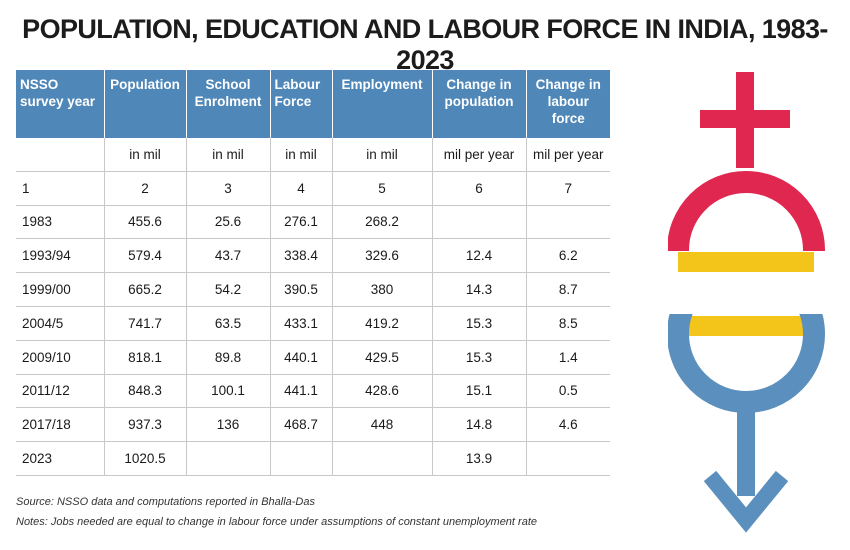 This screenshot has height=550, width=850. I want to click on column-number-cell: 3, so click(228, 188).